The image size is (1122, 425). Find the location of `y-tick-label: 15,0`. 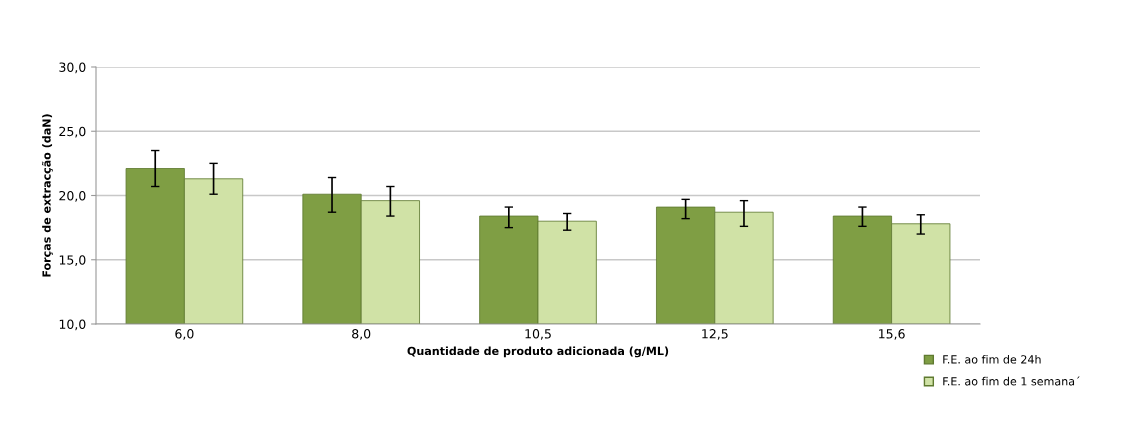

y-tick-label: 15,0 is located at coordinates (72, 260).